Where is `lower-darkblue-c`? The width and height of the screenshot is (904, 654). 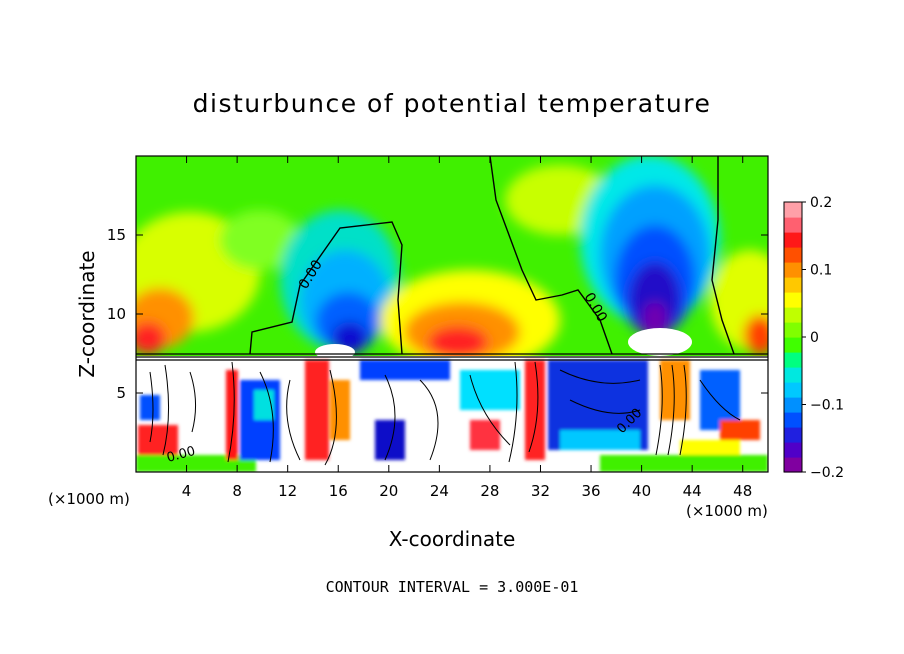
lower-darkblue-c is located at coordinates (390, 440).